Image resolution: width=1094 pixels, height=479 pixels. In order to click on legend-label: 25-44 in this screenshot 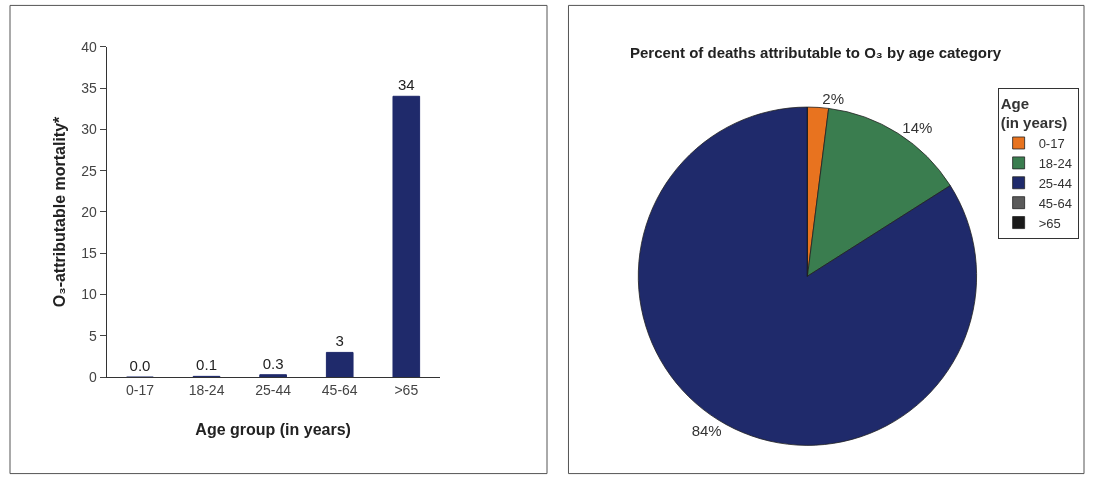, I will do `click(1055, 183)`.